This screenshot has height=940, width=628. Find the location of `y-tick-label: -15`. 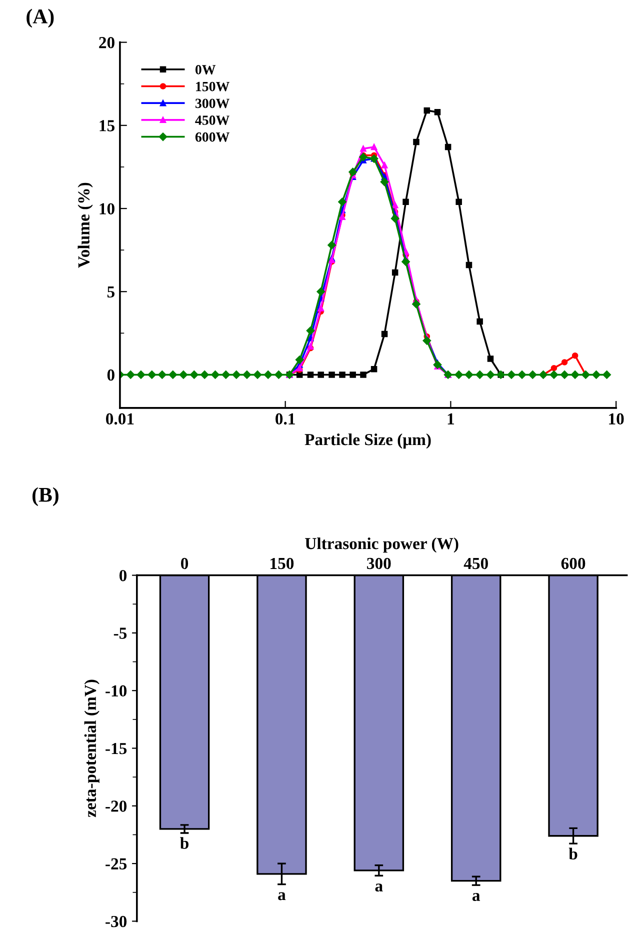

y-tick-label: -15 is located at coordinates (116, 748).